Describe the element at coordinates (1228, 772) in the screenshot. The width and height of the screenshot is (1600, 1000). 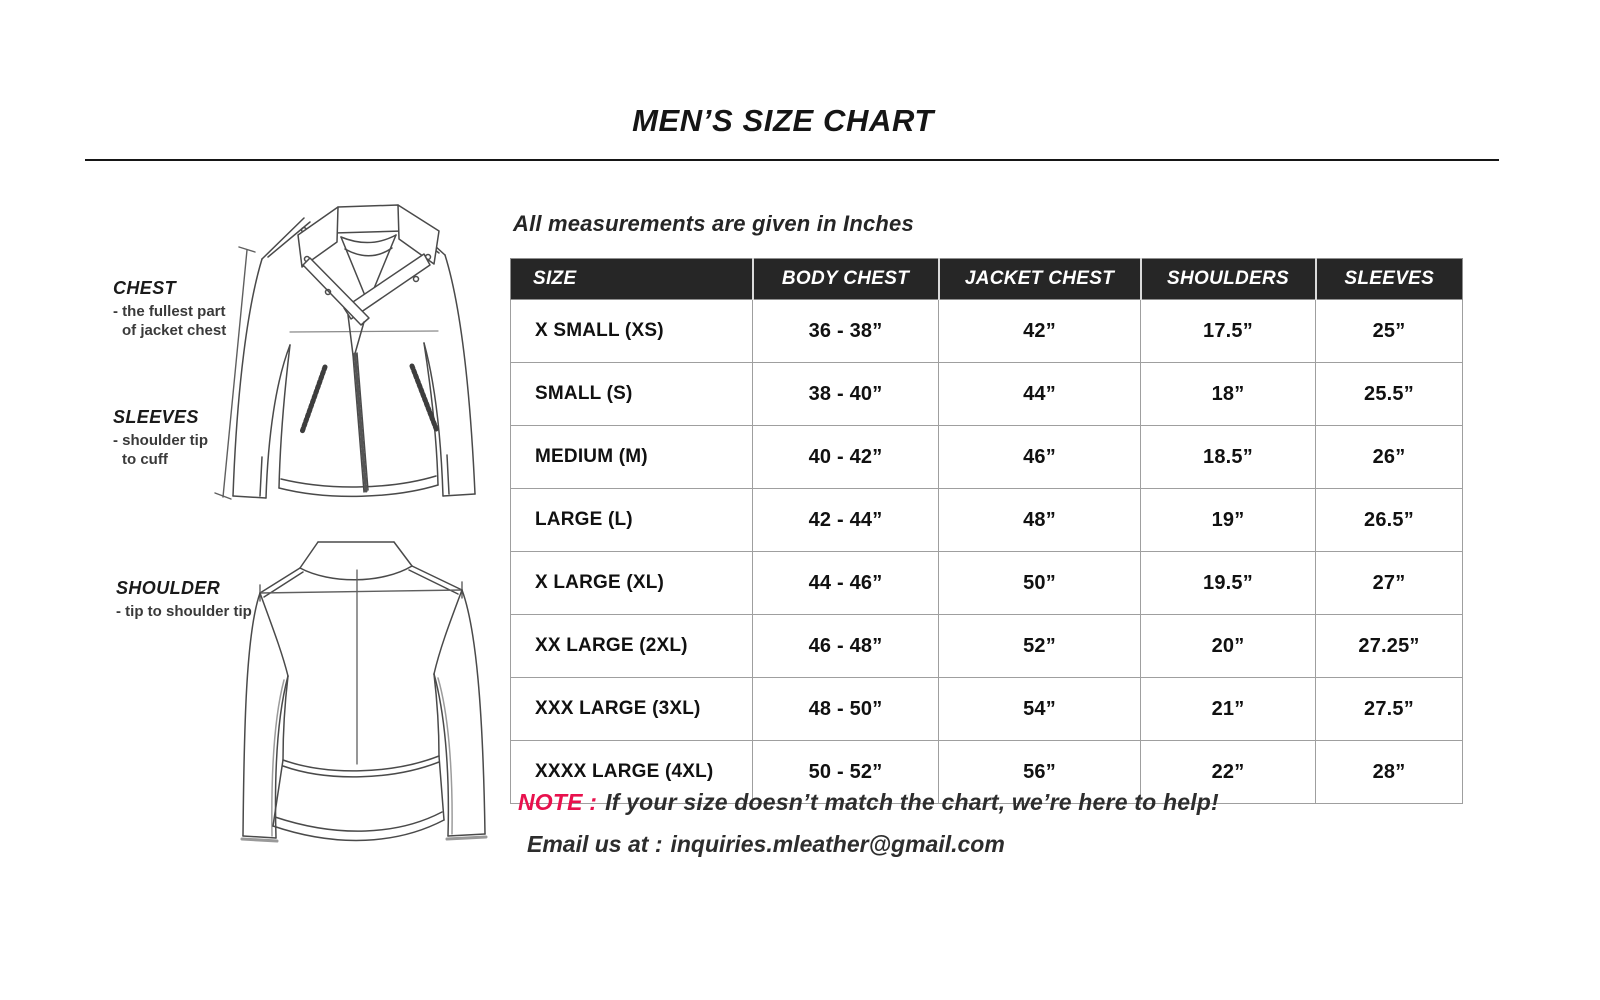
I see `measurement-cell: 22”` at that location.